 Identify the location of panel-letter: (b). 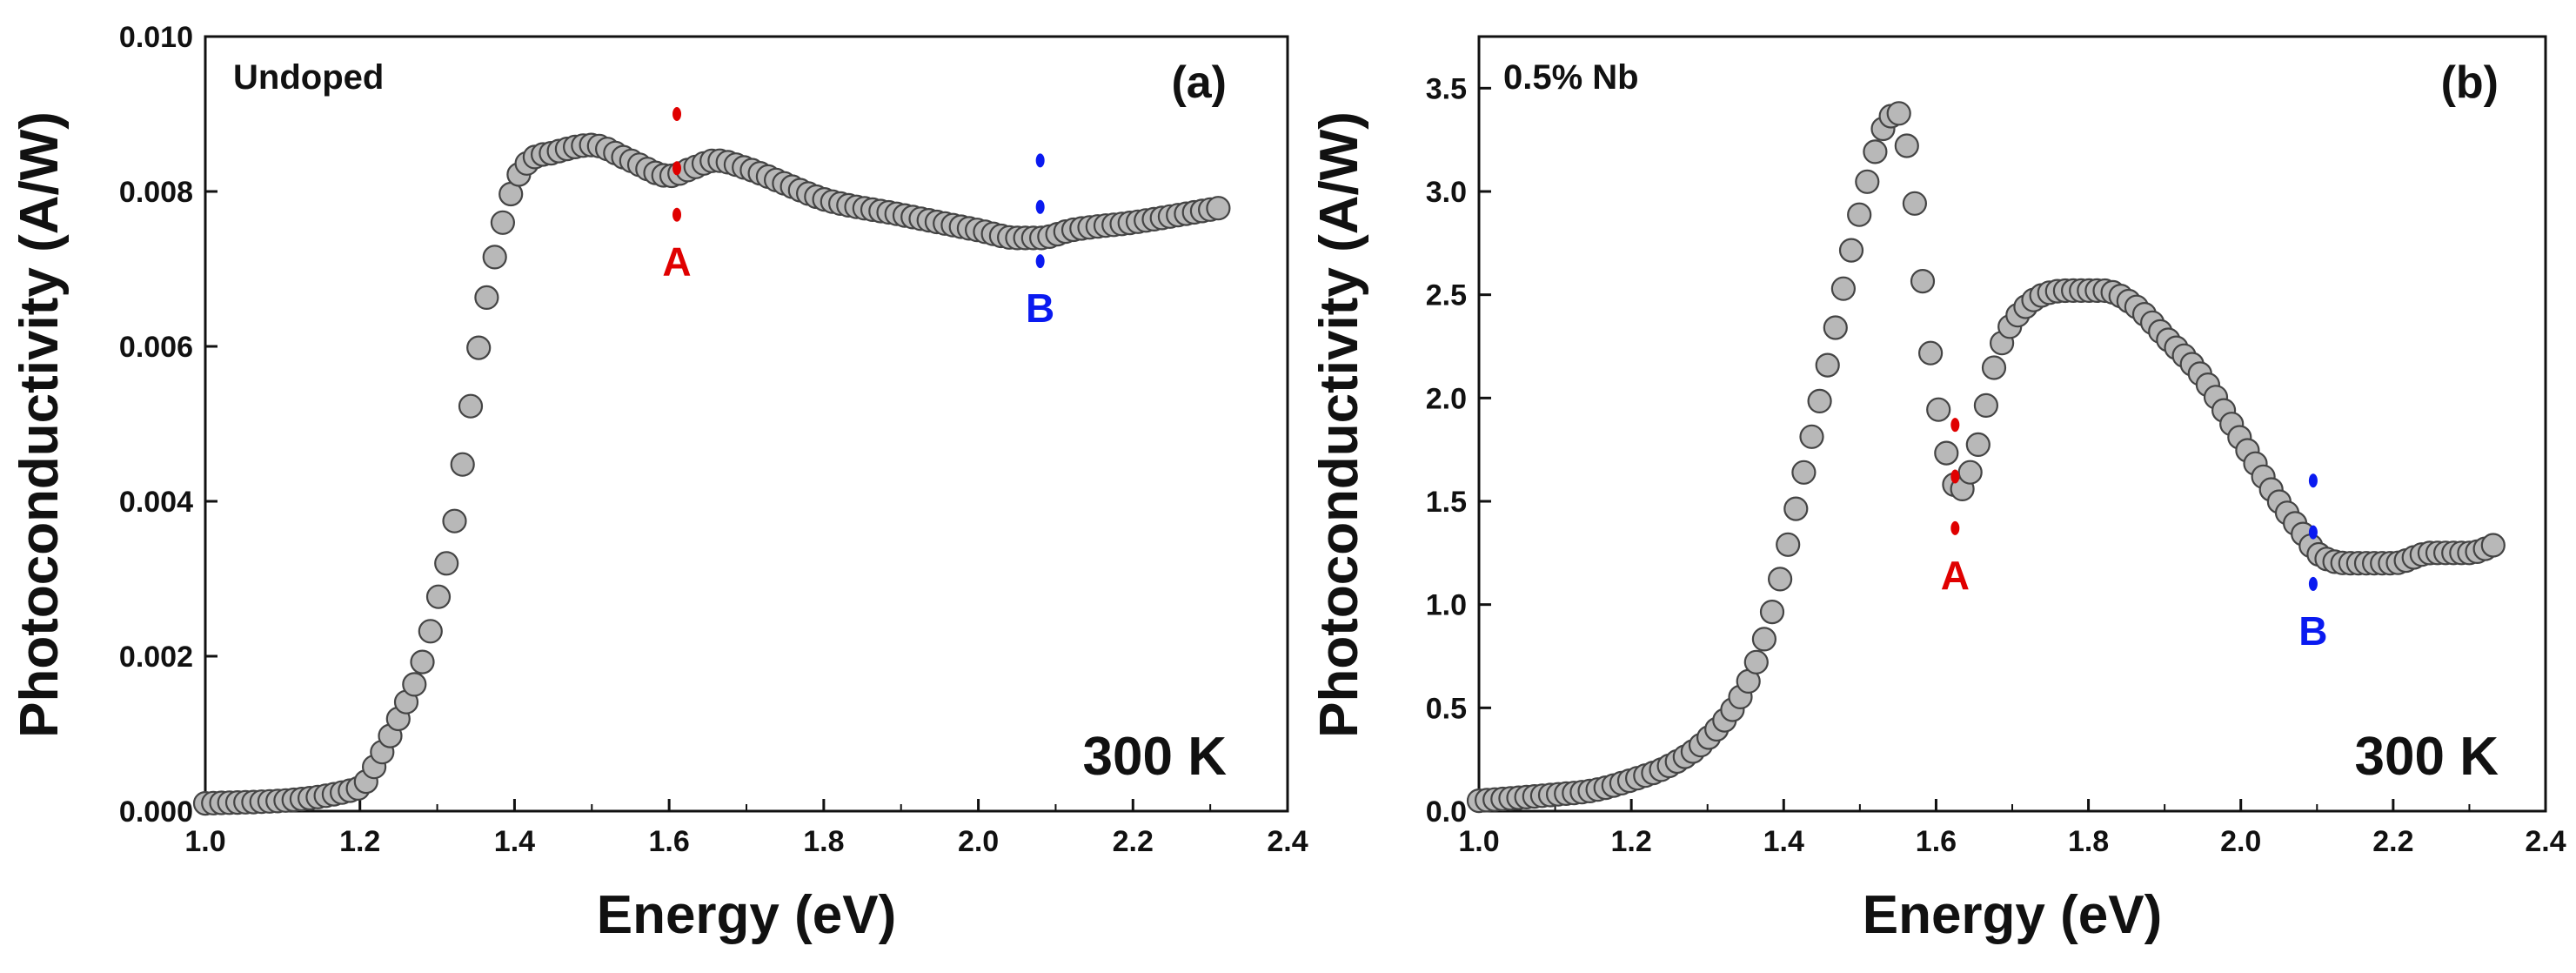
(2470, 82).